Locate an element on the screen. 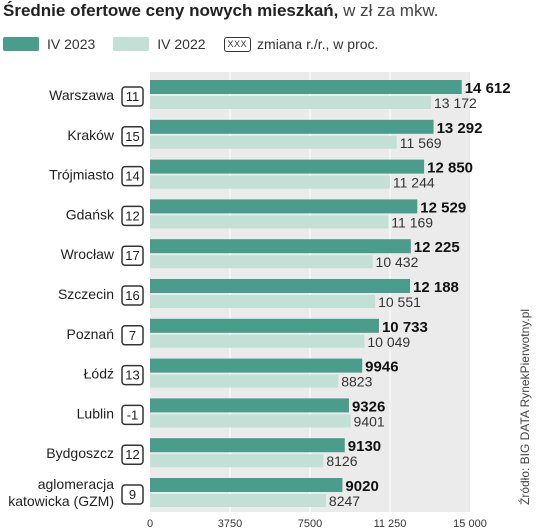 Image resolution: width=536 pixels, height=531 pixels. change-badge-value: 16 is located at coordinates (132, 295).